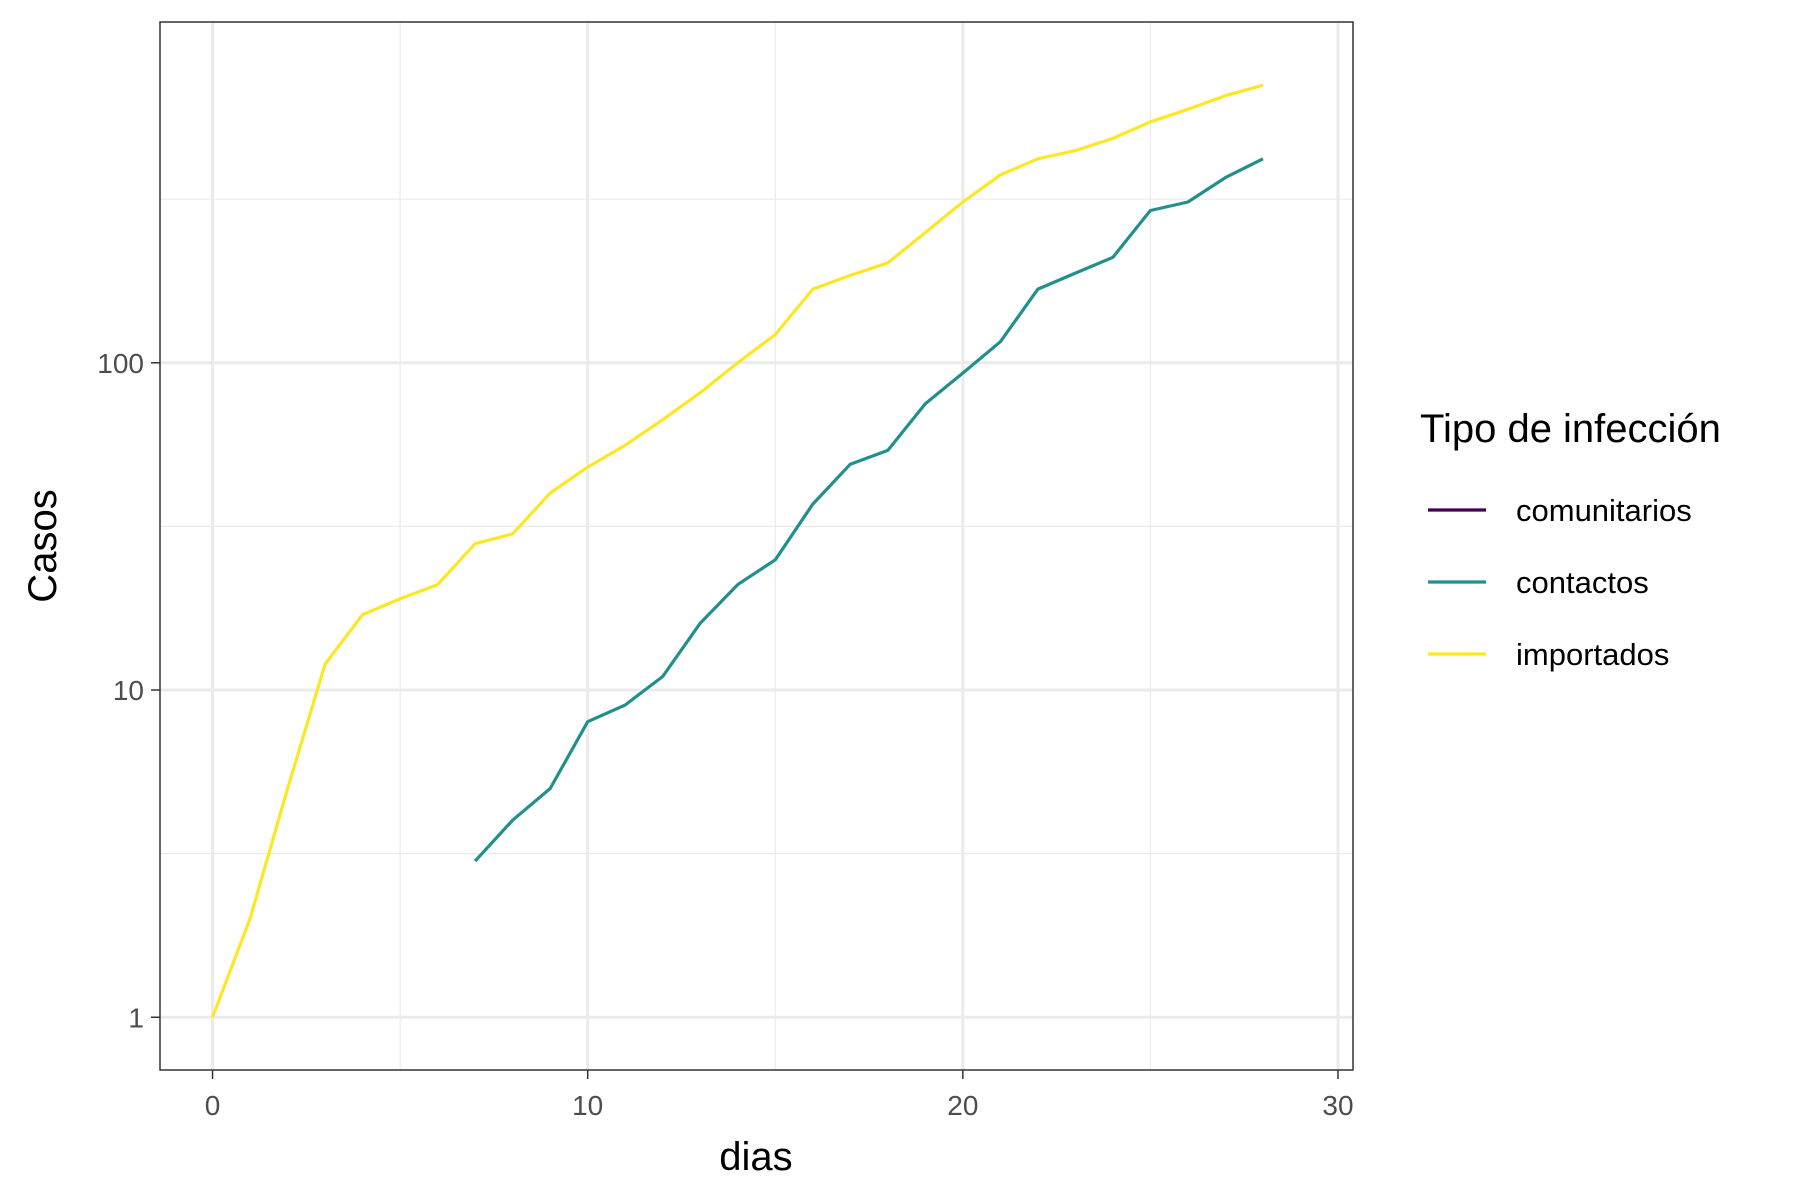 The width and height of the screenshot is (1800, 1200). What do you see at coordinates (1337, 1105) in the screenshot?
I see `x-tick-label: 30` at bounding box center [1337, 1105].